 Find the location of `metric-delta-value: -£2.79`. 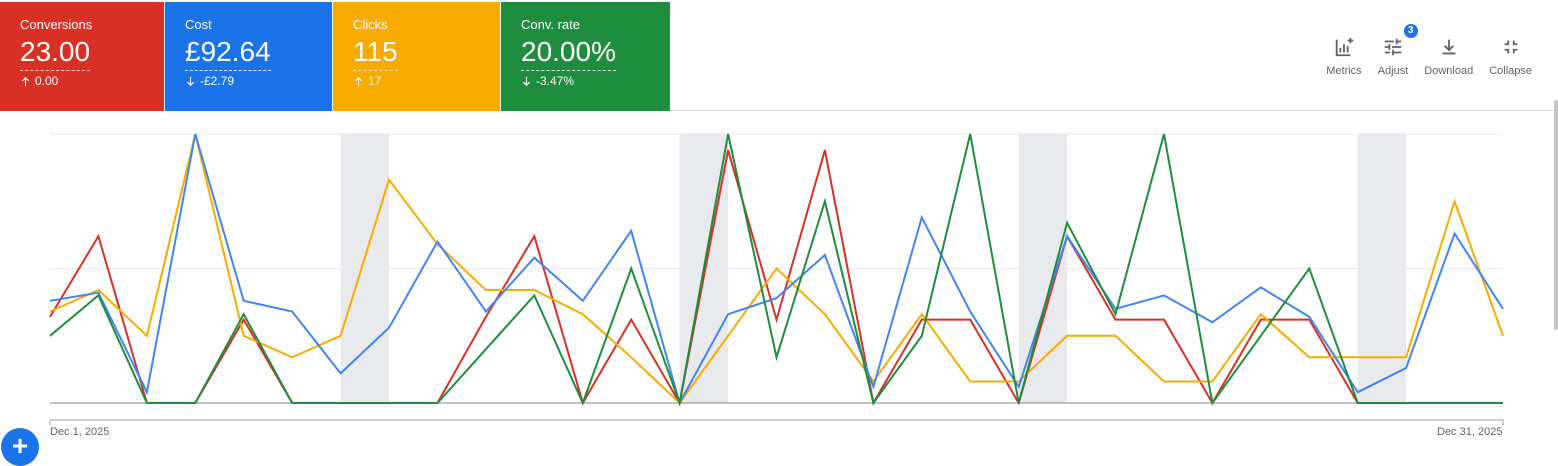

metric-delta-value: -£2.79 is located at coordinates (217, 81).